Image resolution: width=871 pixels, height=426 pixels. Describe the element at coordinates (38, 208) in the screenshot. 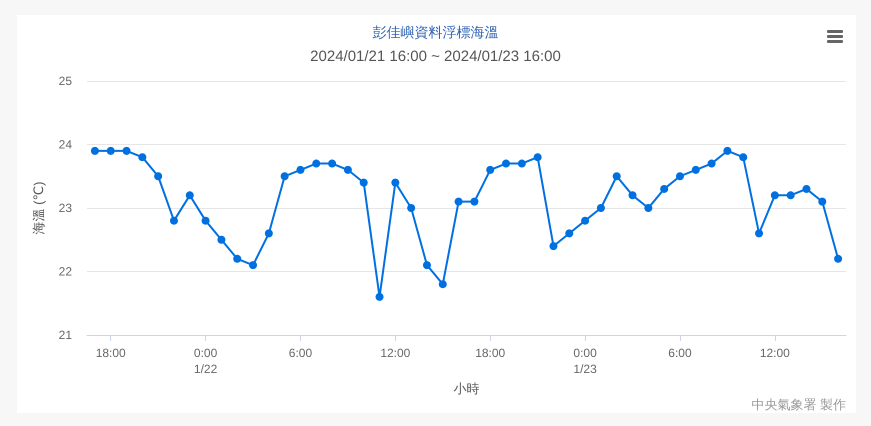

I see `y-axis-title: 海溫 (℃)` at that location.